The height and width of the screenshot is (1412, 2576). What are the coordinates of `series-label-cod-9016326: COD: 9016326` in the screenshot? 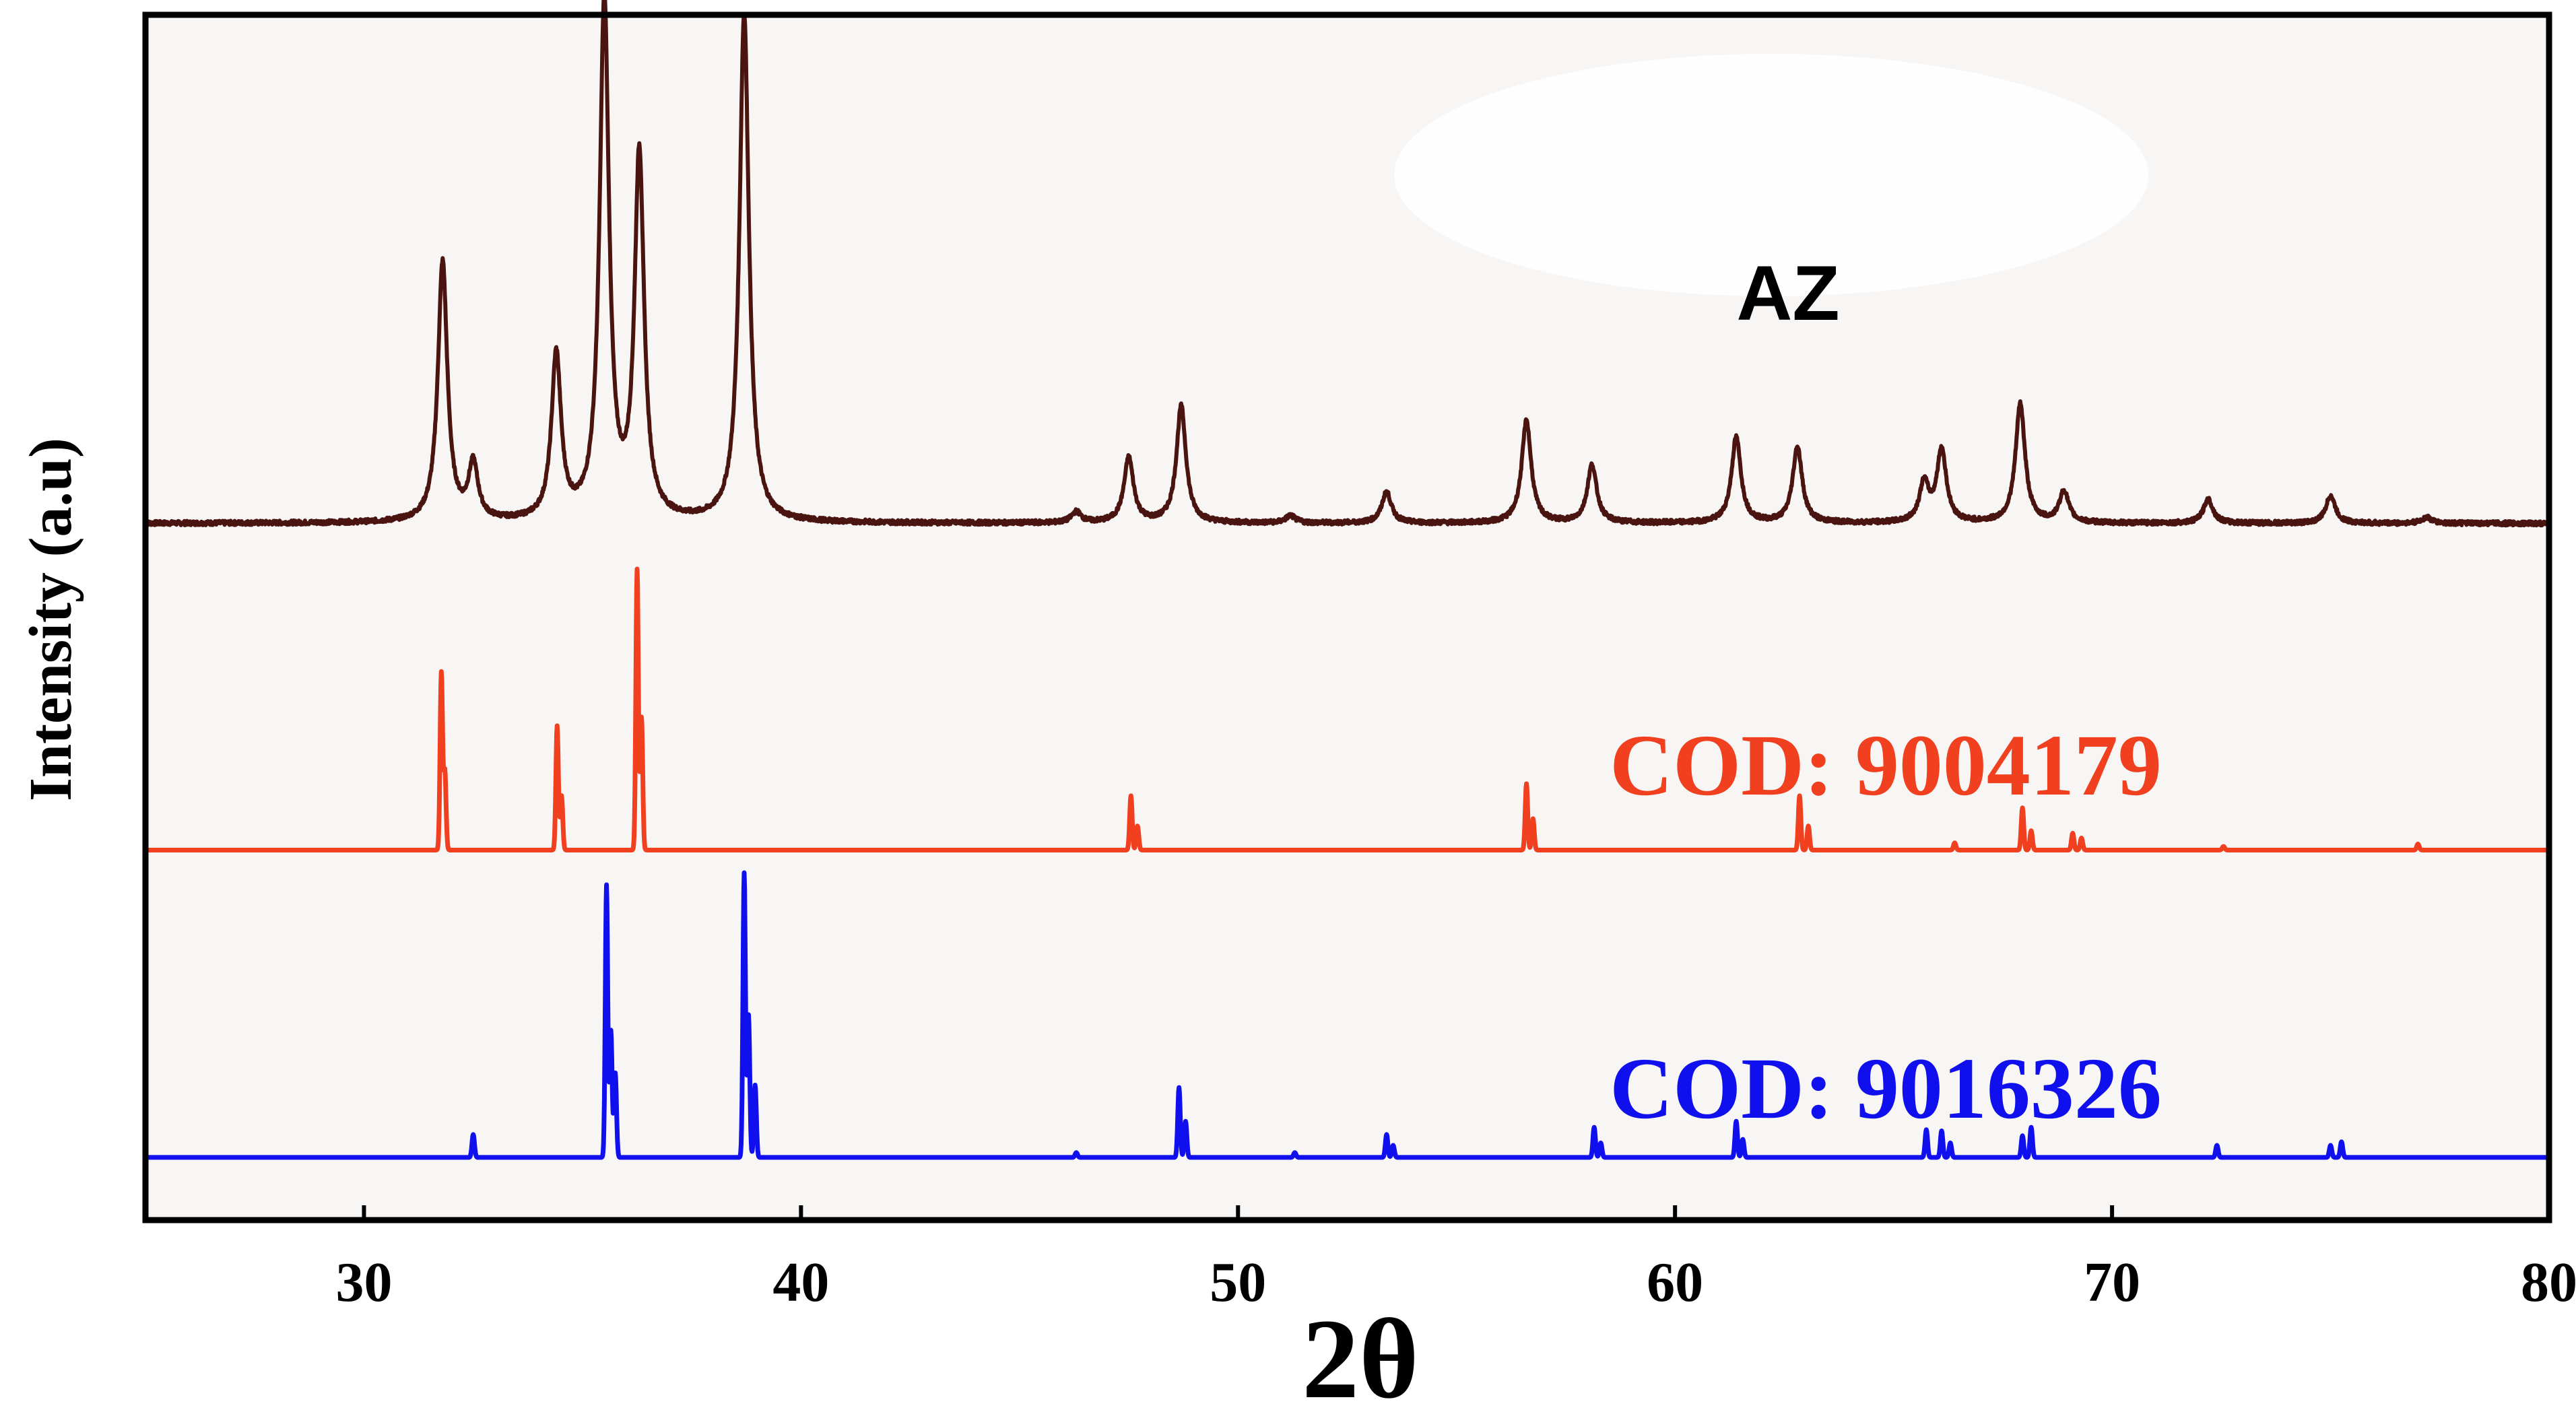 It's located at (1886, 1088).